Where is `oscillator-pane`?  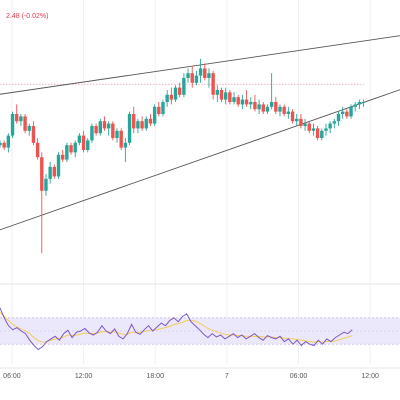 oscillator-pane is located at coordinates (200, 329).